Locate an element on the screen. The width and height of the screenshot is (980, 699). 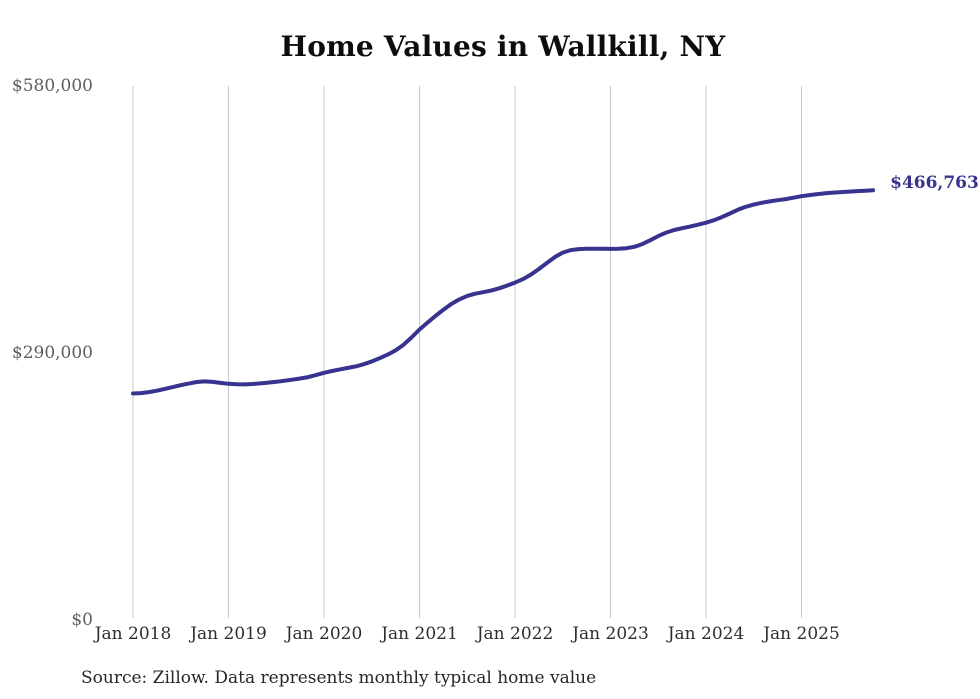
y-tick-580000: $580,000 is located at coordinates (52, 86).